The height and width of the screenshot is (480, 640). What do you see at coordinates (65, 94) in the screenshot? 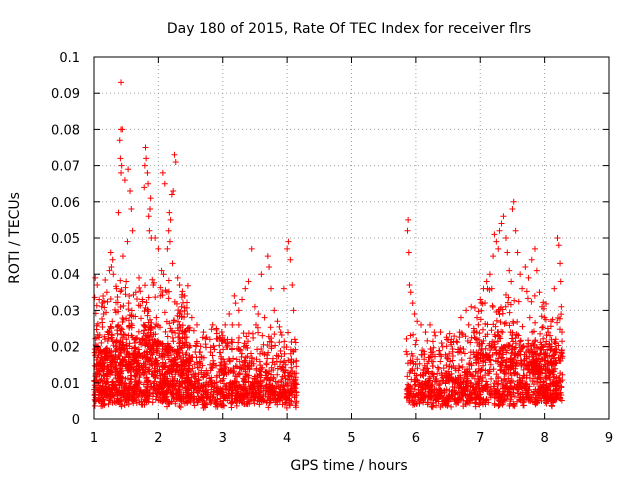
I see `y-tick-label: 0.09` at bounding box center [65, 94].